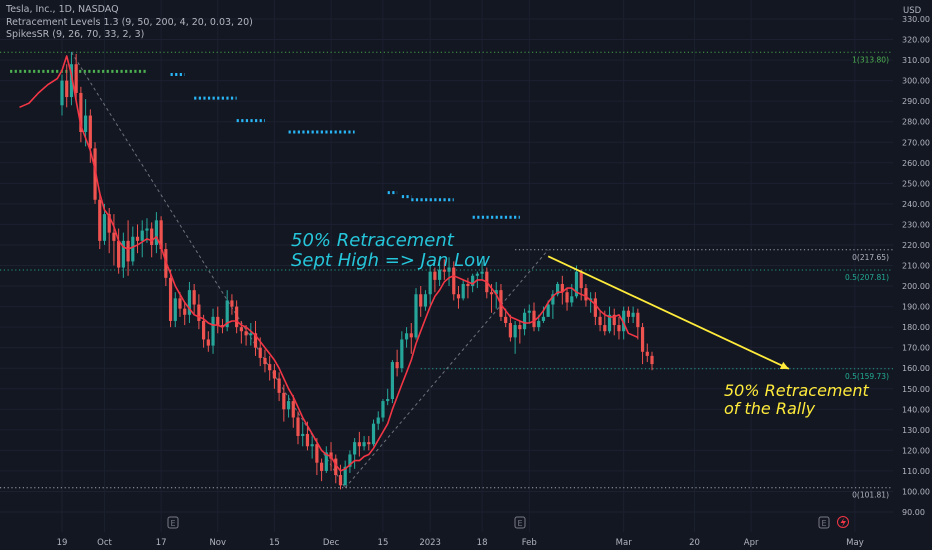 The height and width of the screenshot is (550, 932). What do you see at coordinates (916, 327) in the screenshot?
I see `price-tick-label: 180.00` at bounding box center [916, 327].